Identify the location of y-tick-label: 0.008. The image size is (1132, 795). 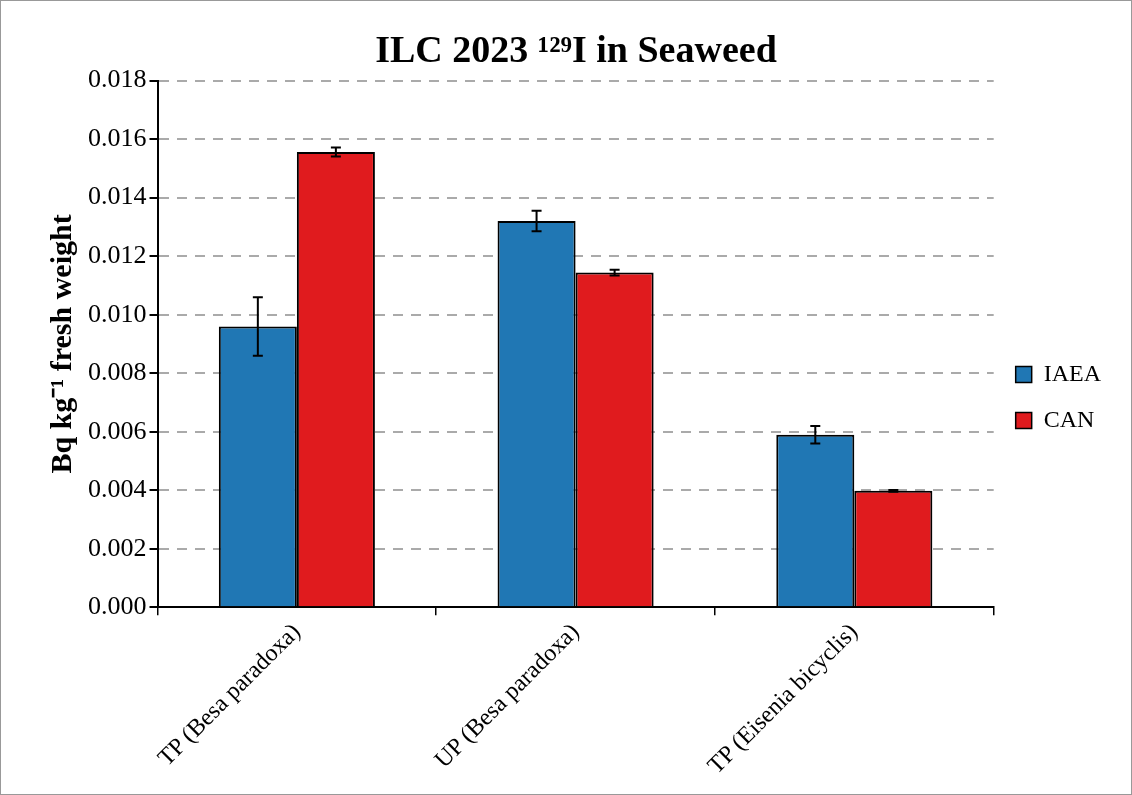
(117, 372).